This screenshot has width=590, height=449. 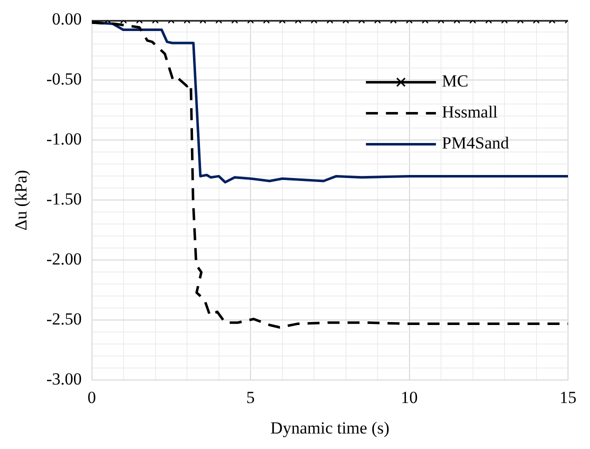 What do you see at coordinates (67, 19) in the screenshot?
I see `y-tick-label: 0.00` at bounding box center [67, 19].